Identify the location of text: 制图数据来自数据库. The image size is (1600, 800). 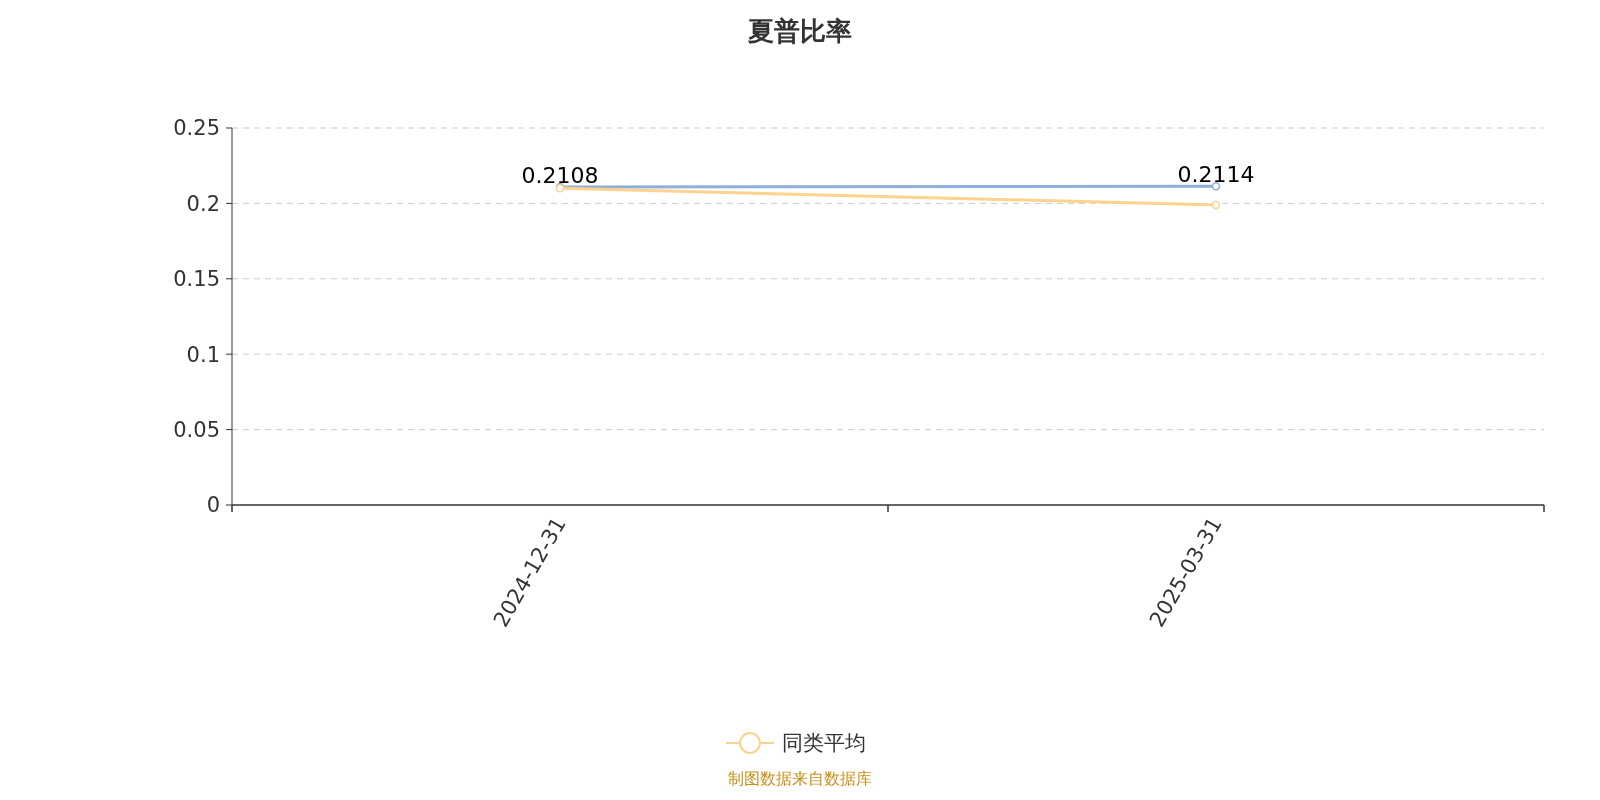
(800, 778).